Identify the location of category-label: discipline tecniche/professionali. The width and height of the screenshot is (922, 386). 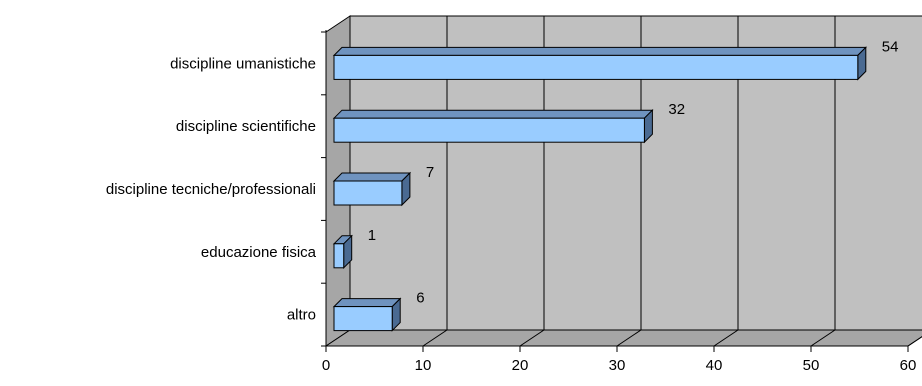
(211, 189).